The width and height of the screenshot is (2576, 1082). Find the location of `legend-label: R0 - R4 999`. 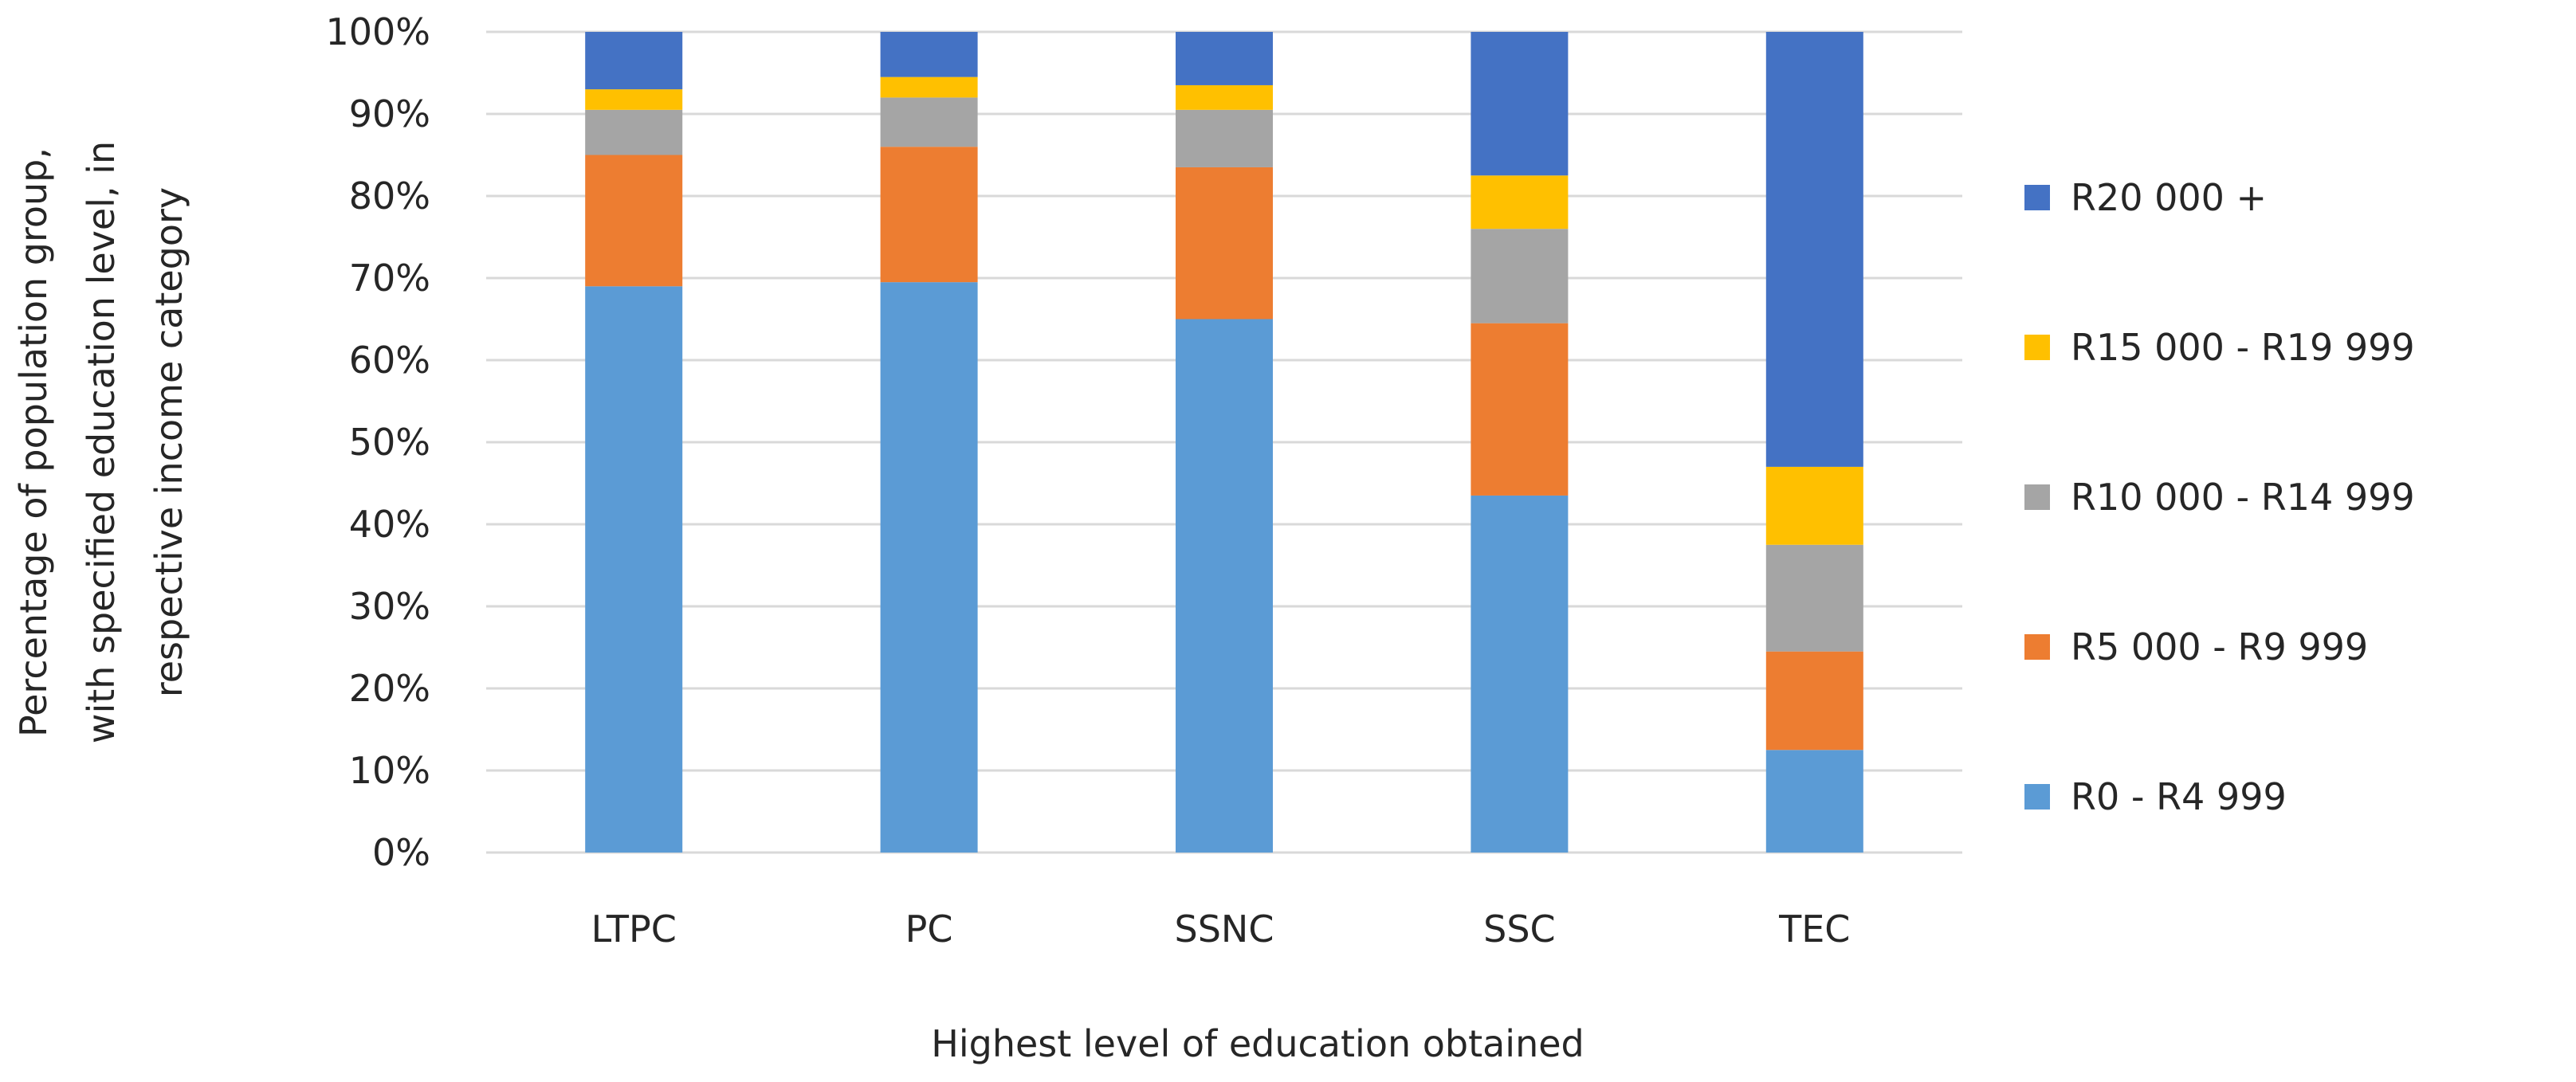

legend-label: R0 - R4 999 is located at coordinates (2179, 796).